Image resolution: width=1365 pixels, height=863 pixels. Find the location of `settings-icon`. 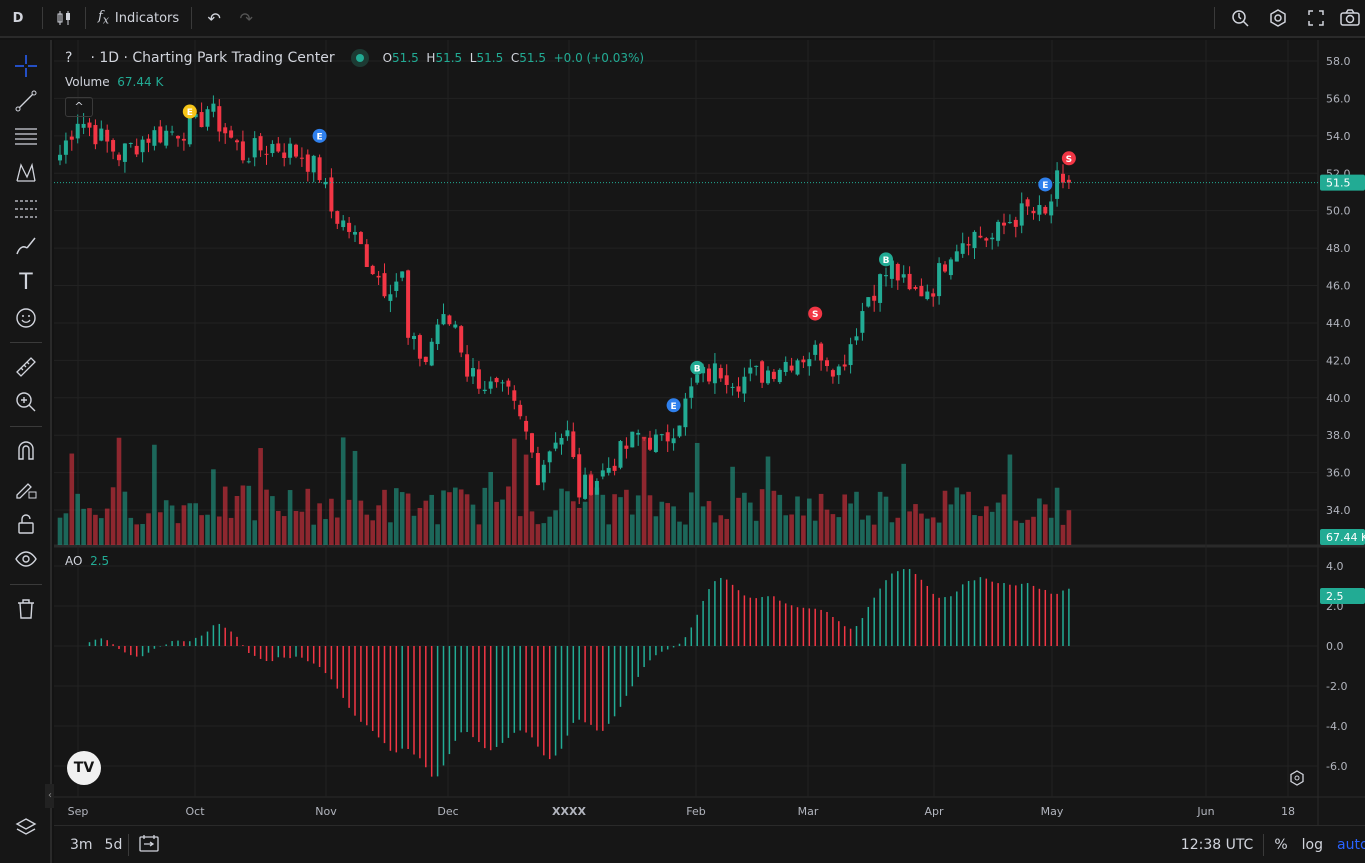

settings-icon is located at coordinates (1278, 18).